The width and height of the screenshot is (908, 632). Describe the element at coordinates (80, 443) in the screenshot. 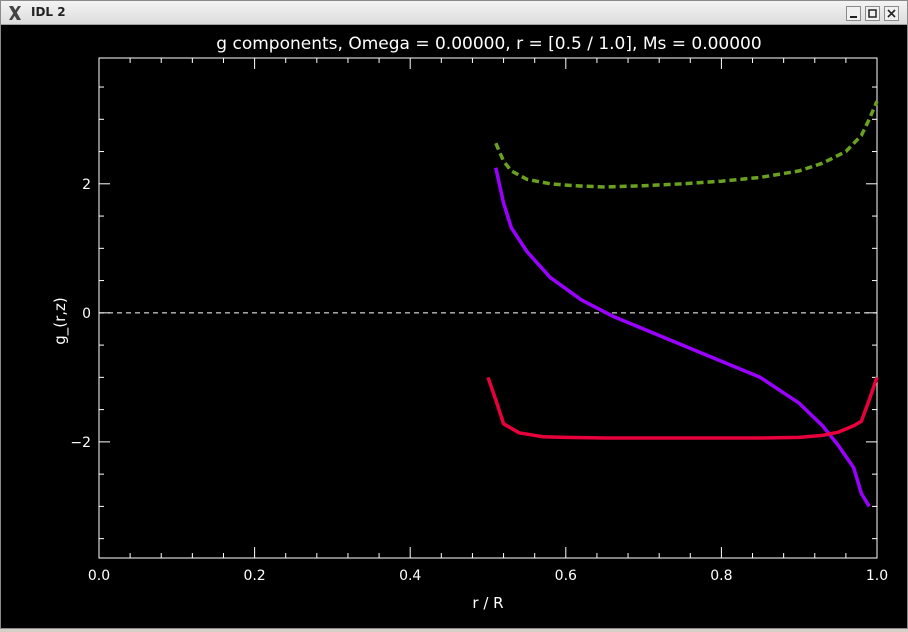

I see `y-tick-label: −2` at that location.